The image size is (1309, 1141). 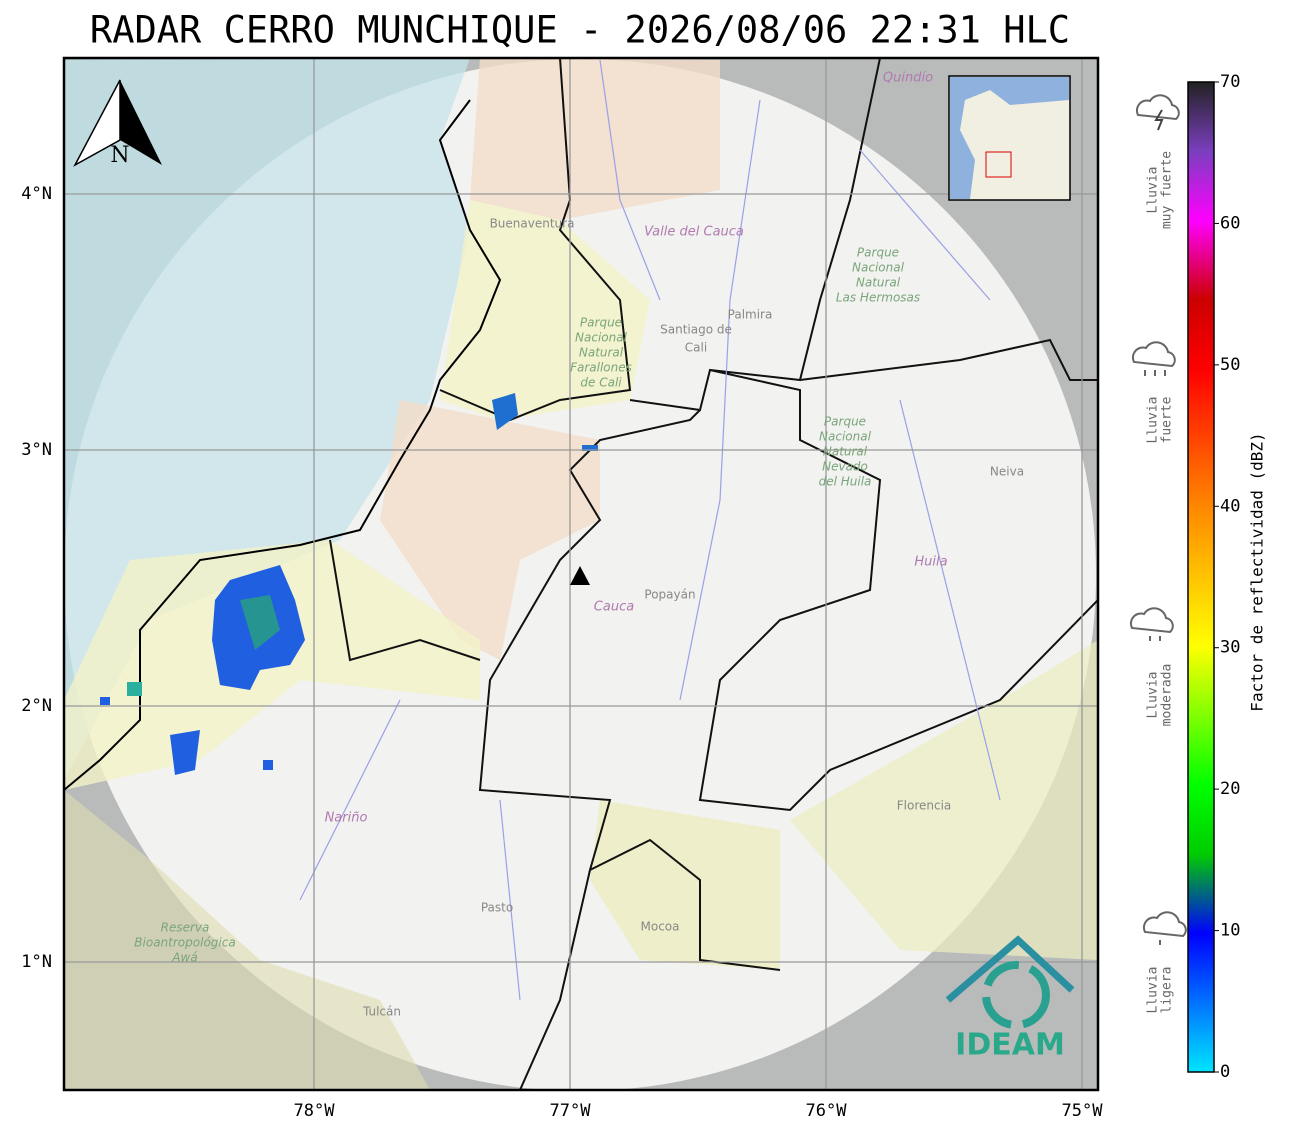 What do you see at coordinates (1016, 995) in the screenshot?
I see `logo-swirl` at bounding box center [1016, 995].